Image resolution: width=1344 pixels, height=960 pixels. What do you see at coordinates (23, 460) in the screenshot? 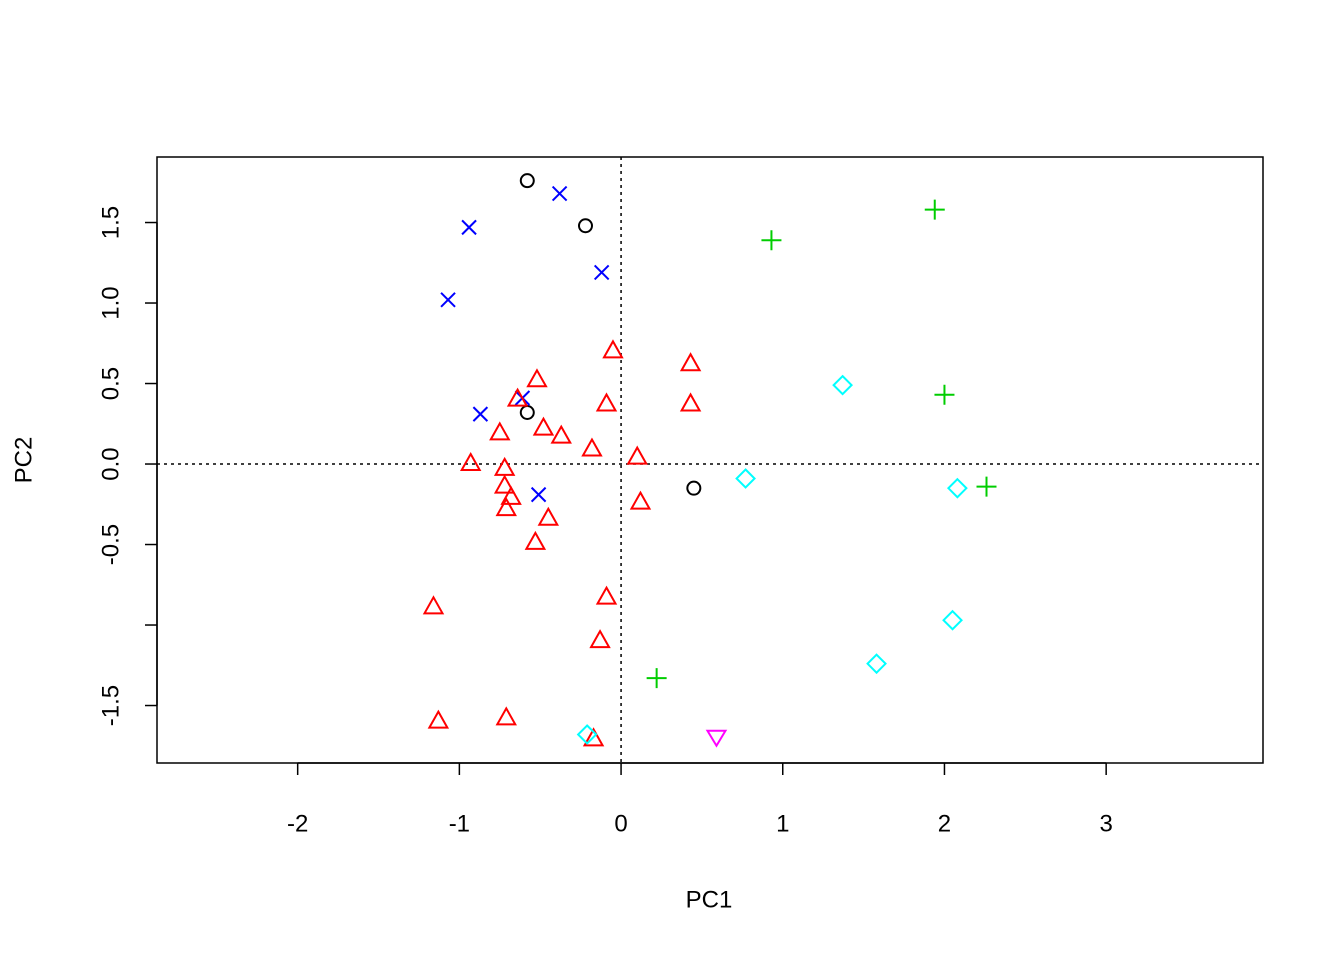
I see `y-axis-label: PC2` at bounding box center [23, 460].